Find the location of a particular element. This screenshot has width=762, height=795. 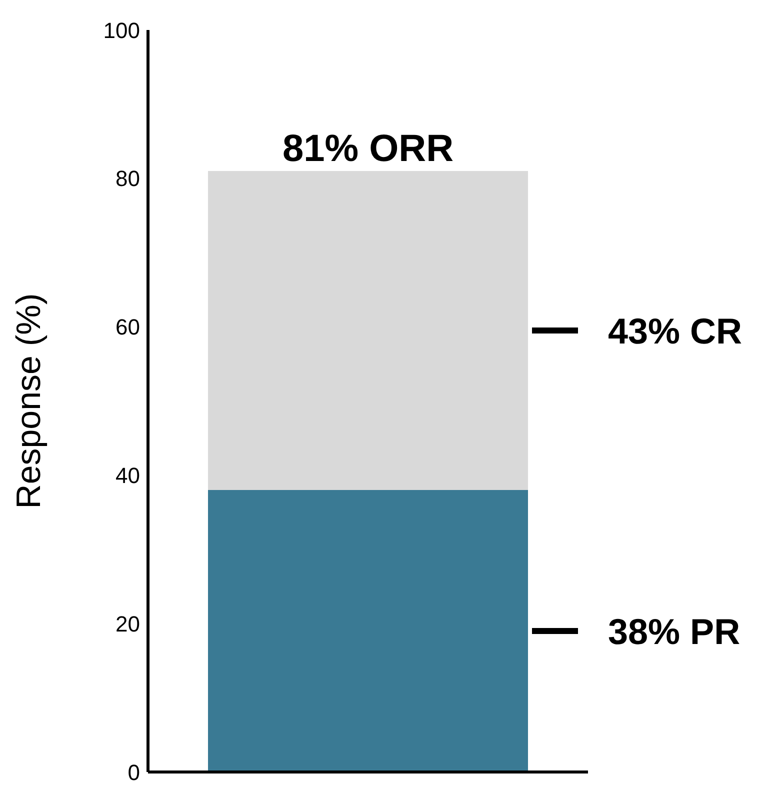

y-tick-label: 100 is located at coordinates (121, 30).